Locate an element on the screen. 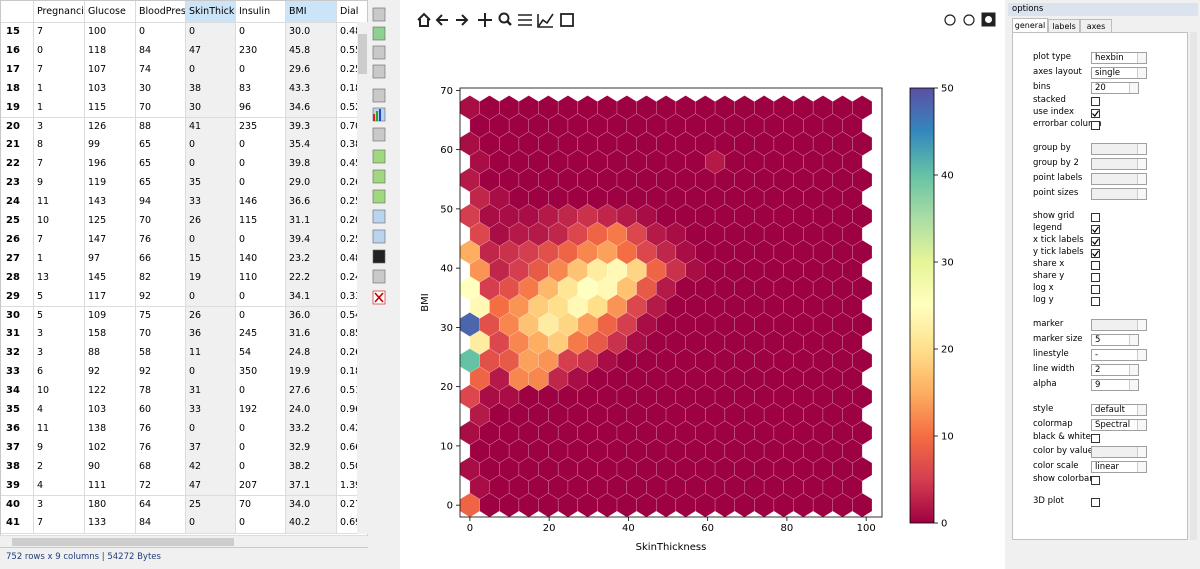  tab: labels is located at coordinates (1064, 25).